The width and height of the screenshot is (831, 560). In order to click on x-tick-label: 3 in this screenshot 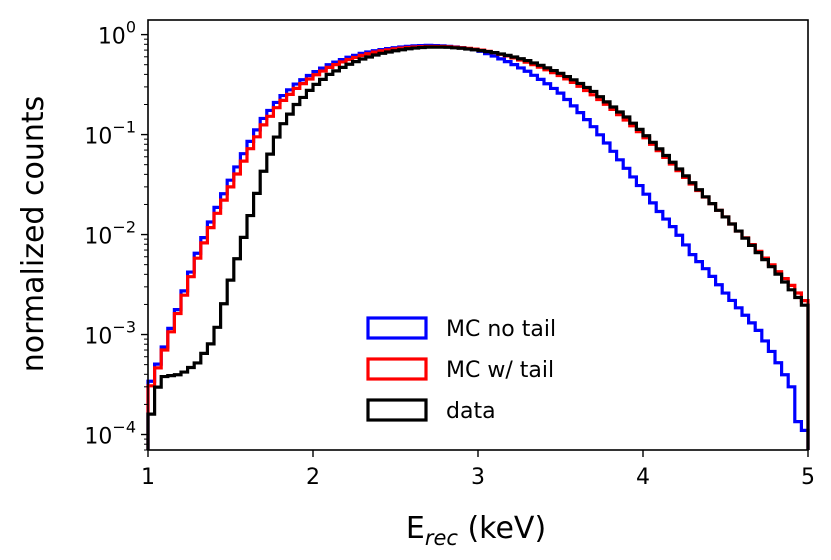, I will do `click(478, 477)`.